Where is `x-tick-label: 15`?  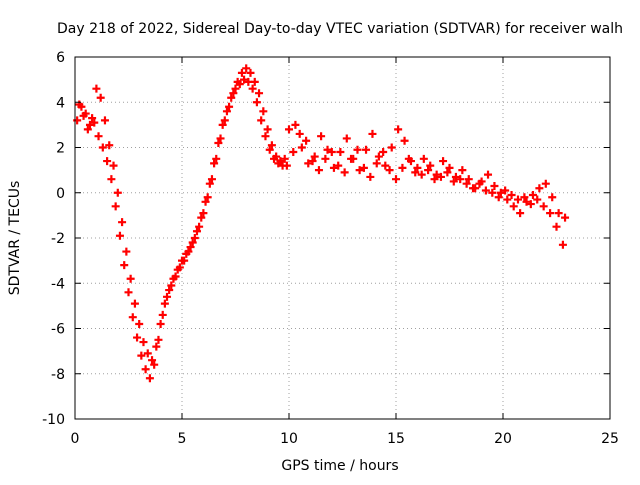 x-tick-label: 15 is located at coordinates (396, 439).